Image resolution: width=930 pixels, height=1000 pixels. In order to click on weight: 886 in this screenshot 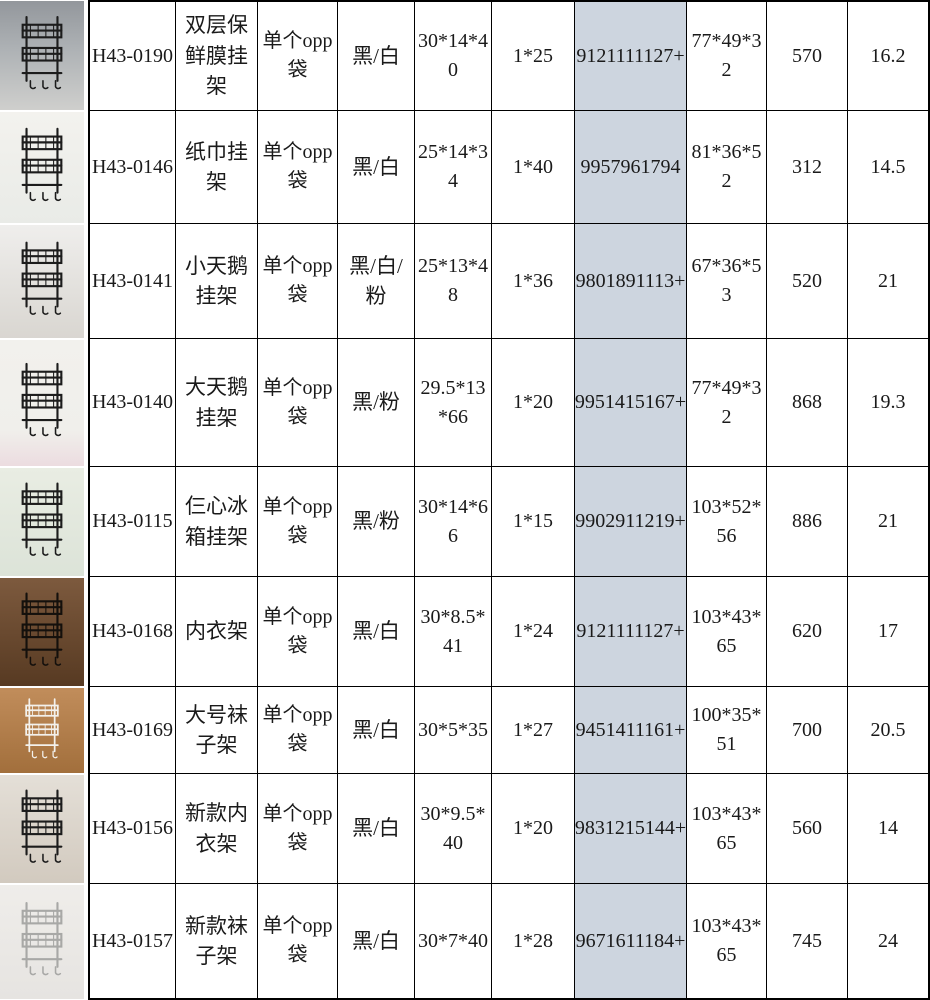, I will do `click(807, 522)`.